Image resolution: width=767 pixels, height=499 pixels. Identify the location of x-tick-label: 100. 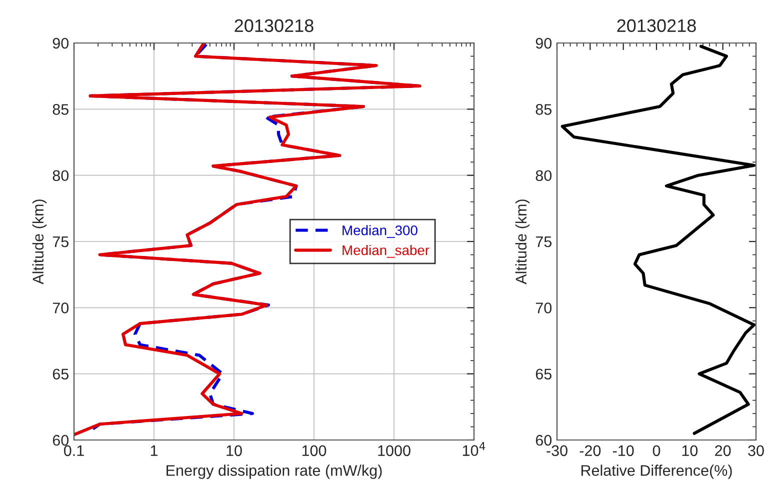
(314, 450).